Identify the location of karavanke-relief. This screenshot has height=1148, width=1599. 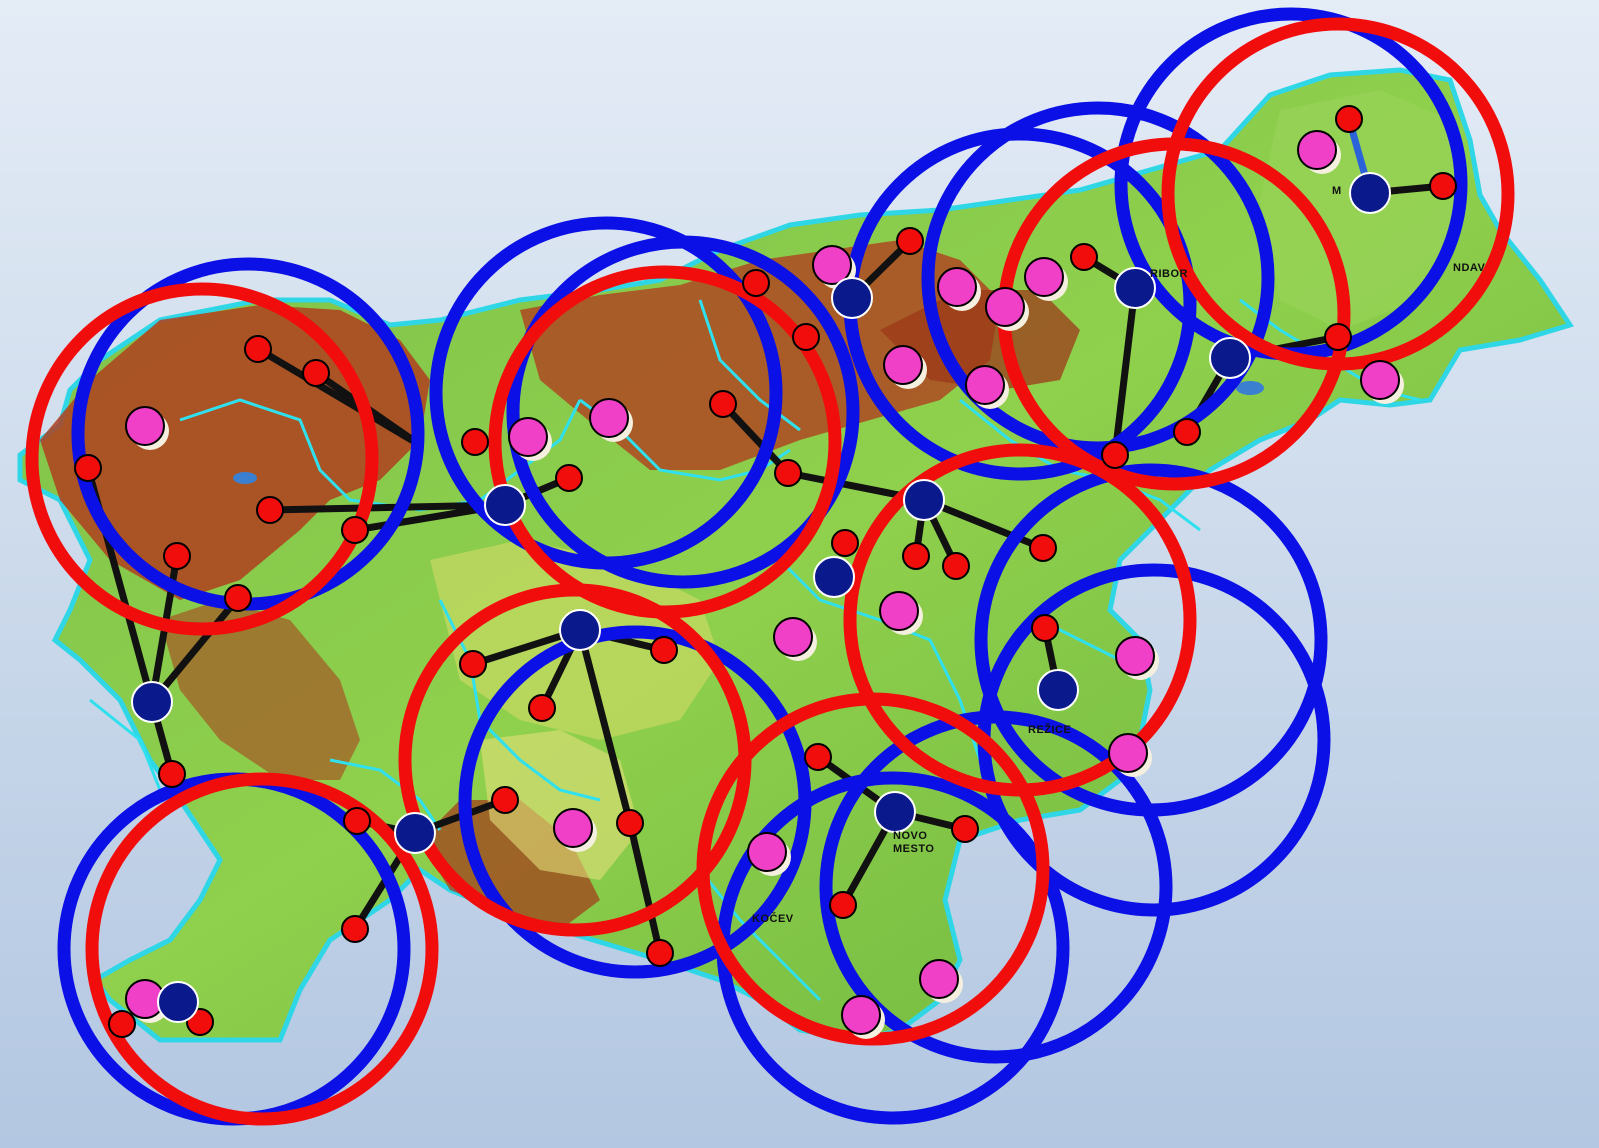
(760, 355).